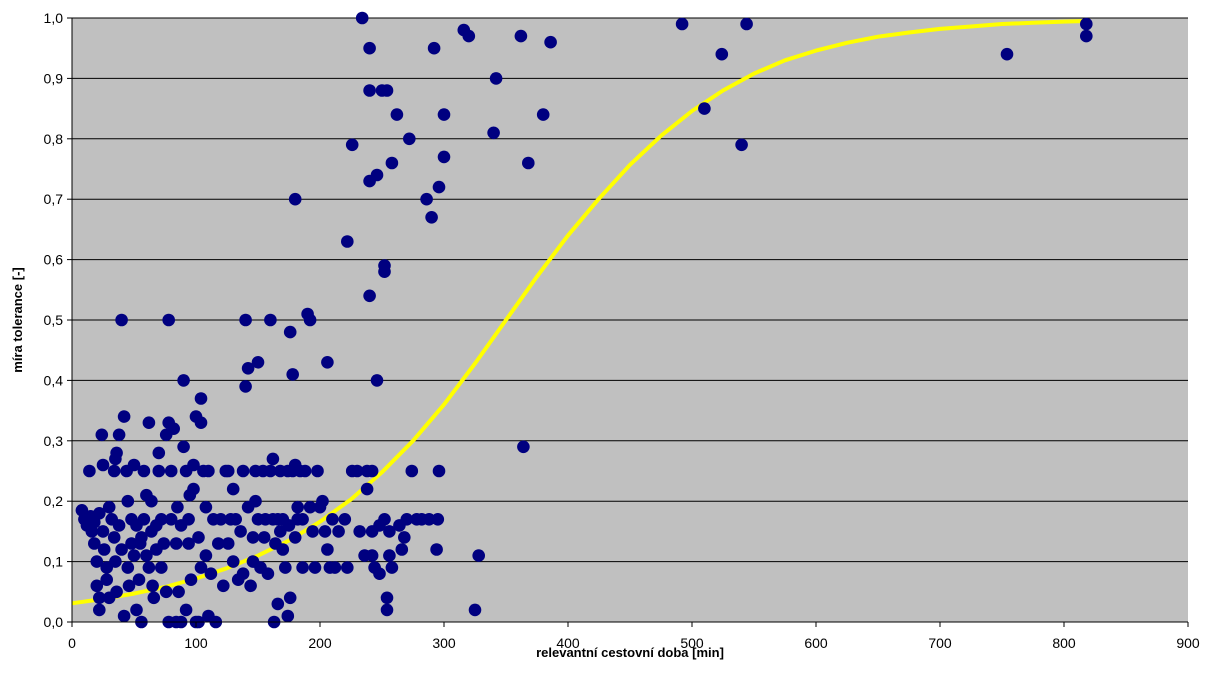 The image size is (1213, 691). I want to click on x-tick-label: 100, so click(196, 643).